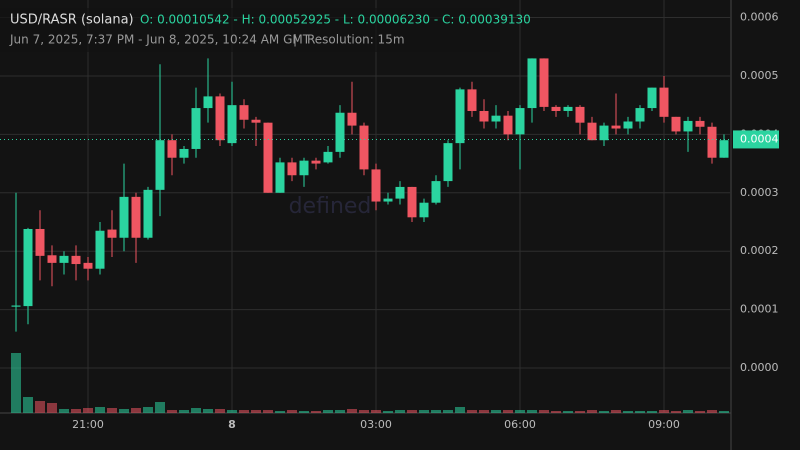  I want to click on y-tick-label: 0.0006, so click(759, 17).